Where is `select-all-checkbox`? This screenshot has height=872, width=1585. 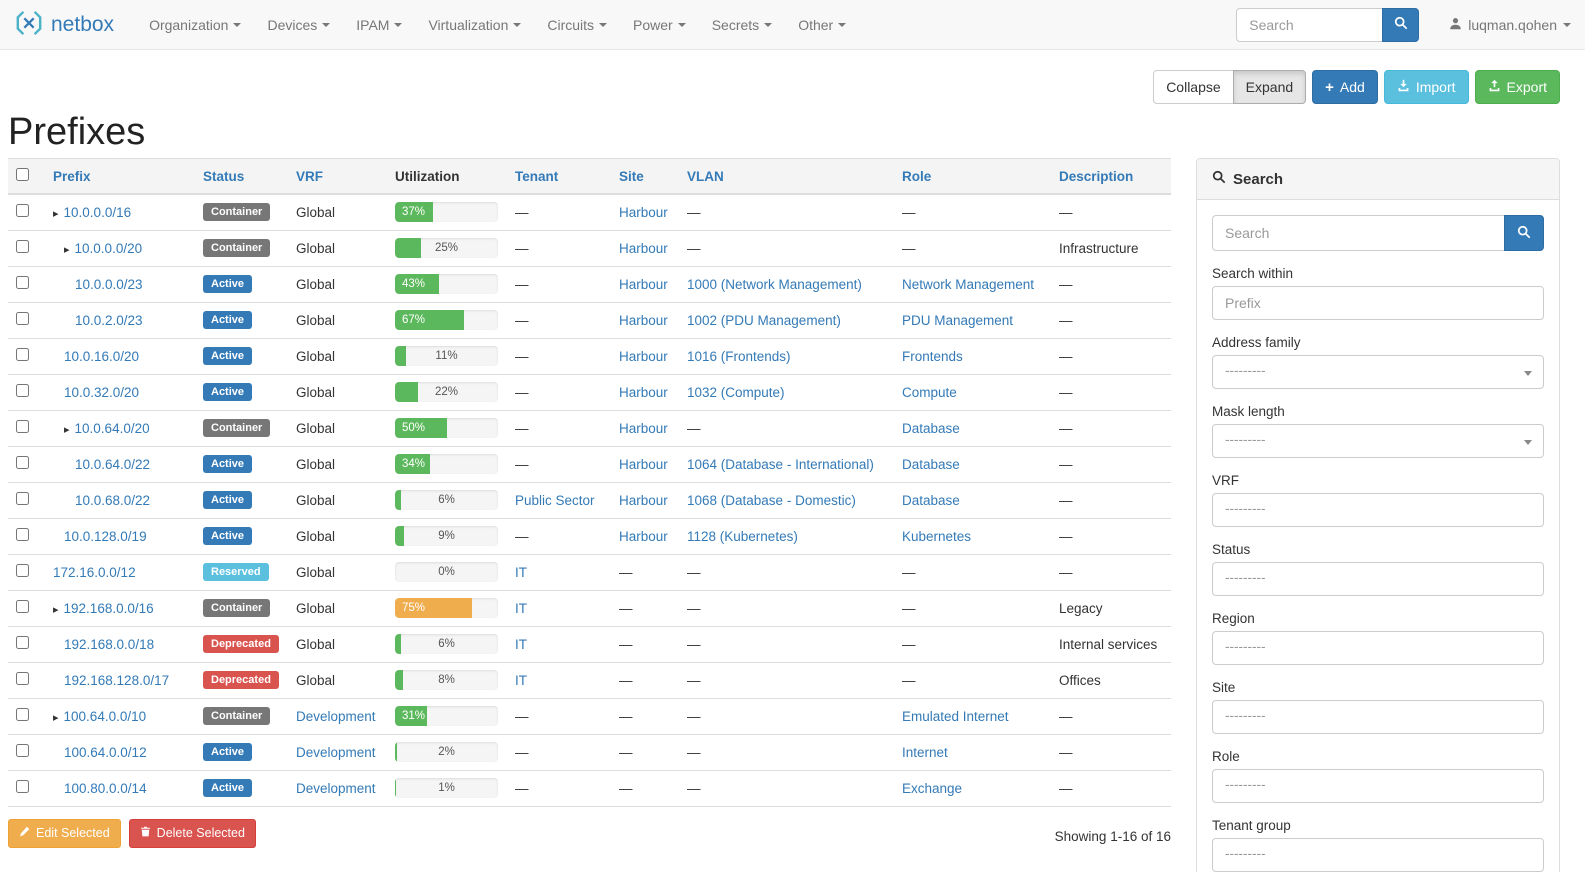 select-all-checkbox is located at coordinates (22, 174).